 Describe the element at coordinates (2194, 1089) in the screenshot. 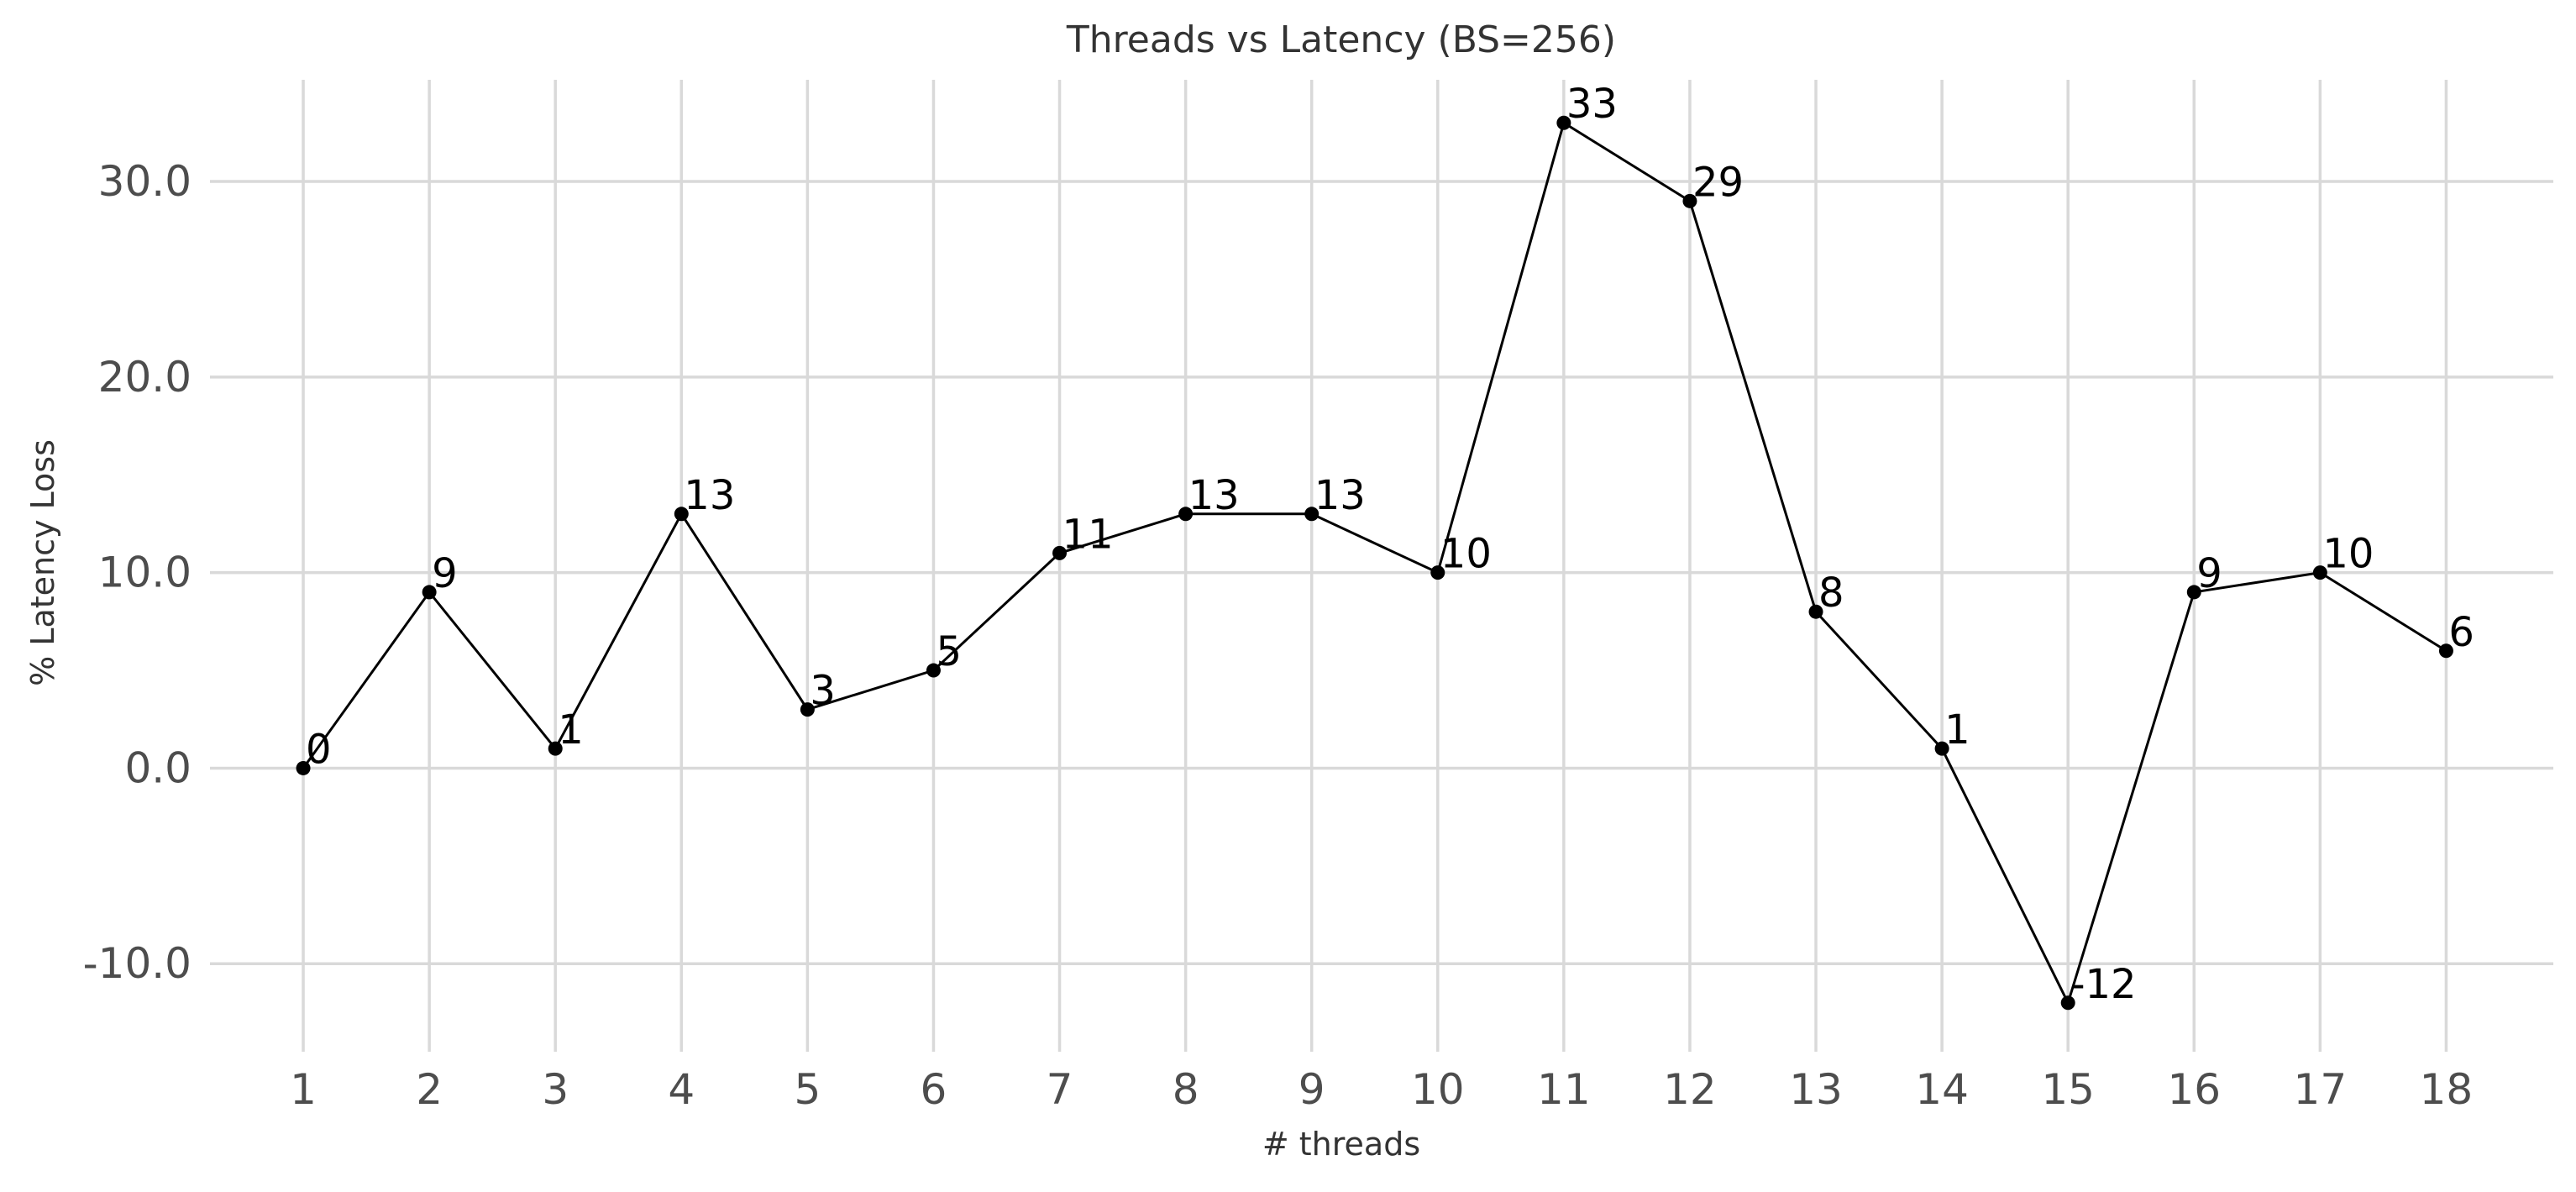

I see `x-tick-label: 16` at that location.